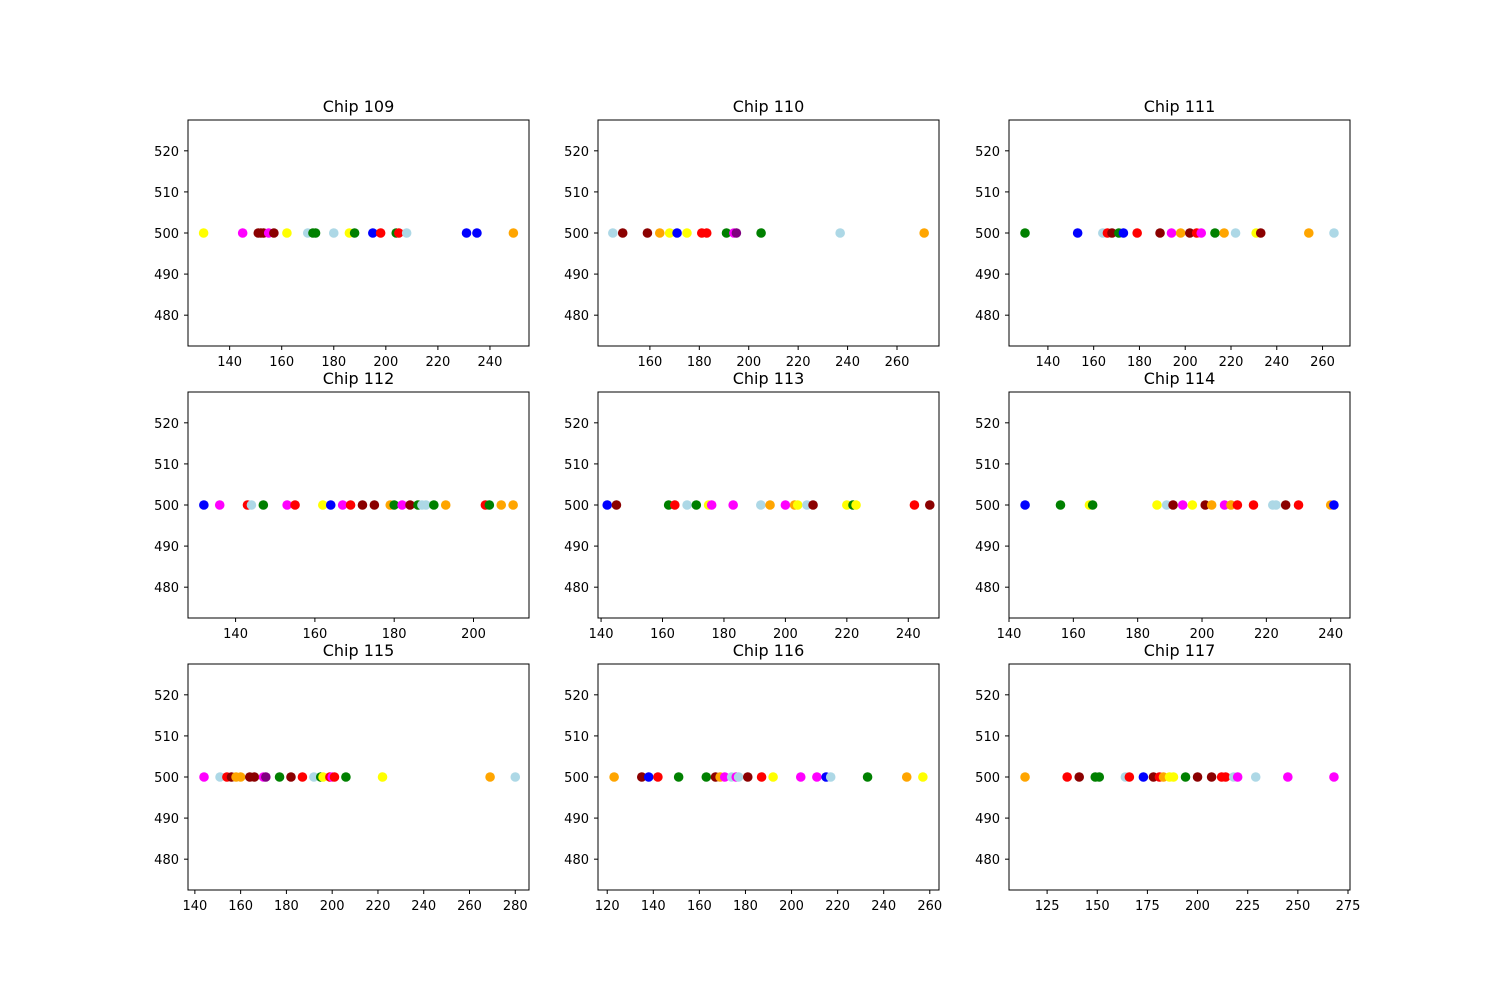  I want to click on subplot-title: Chip 115, so click(359, 650).